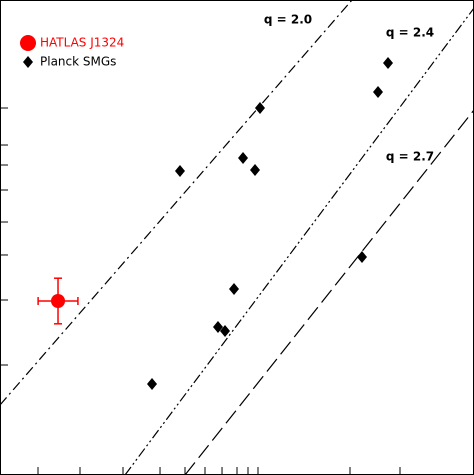 The height and width of the screenshot is (475, 474). What do you see at coordinates (288, 20) in the screenshot?
I see `line-label: q = 2.0` at bounding box center [288, 20].